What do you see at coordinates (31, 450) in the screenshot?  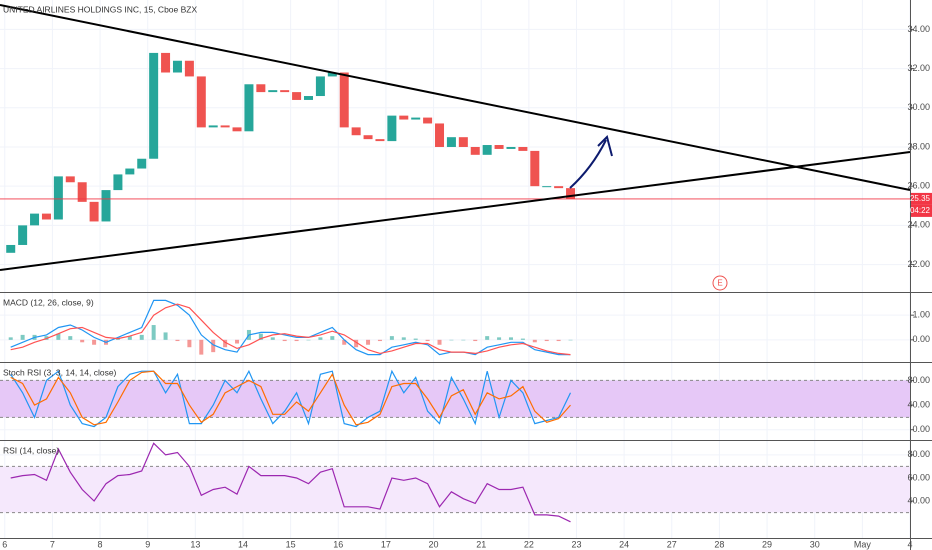 I see `pane-title: RSI (14, close)` at bounding box center [31, 450].